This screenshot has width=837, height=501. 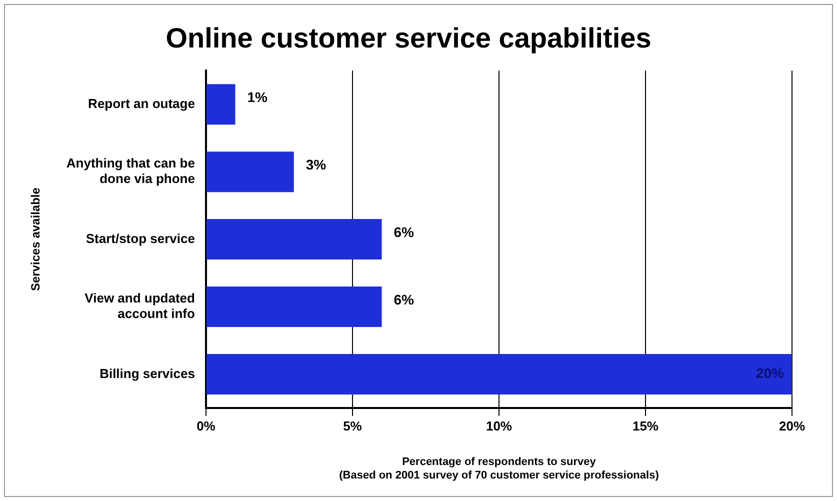 What do you see at coordinates (140, 306) in the screenshot?
I see `y-tick-label: View and updated account info` at bounding box center [140, 306].